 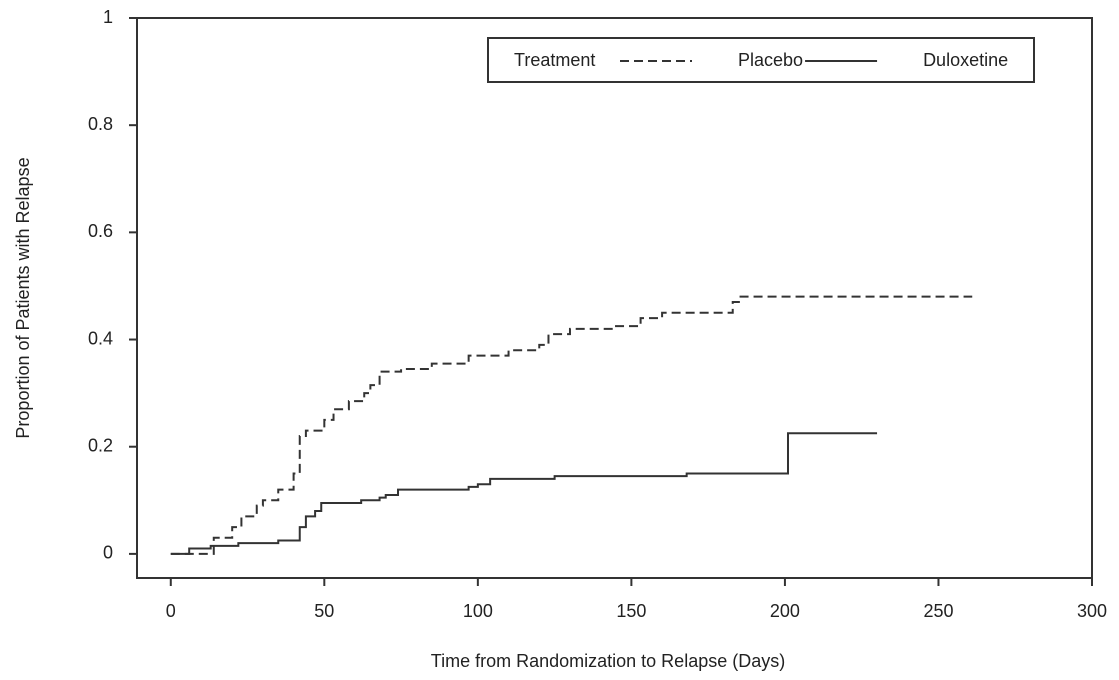 What do you see at coordinates (324, 611) in the screenshot?
I see `x-tick-label: 50` at bounding box center [324, 611].